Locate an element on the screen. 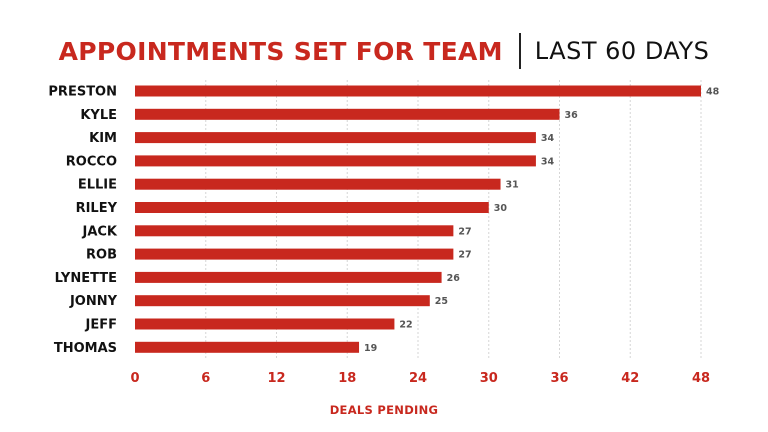 The image size is (768, 432). x-axis-ticks: 0 6 12 18 24 30 36 42 48 is located at coordinates (420, 378).